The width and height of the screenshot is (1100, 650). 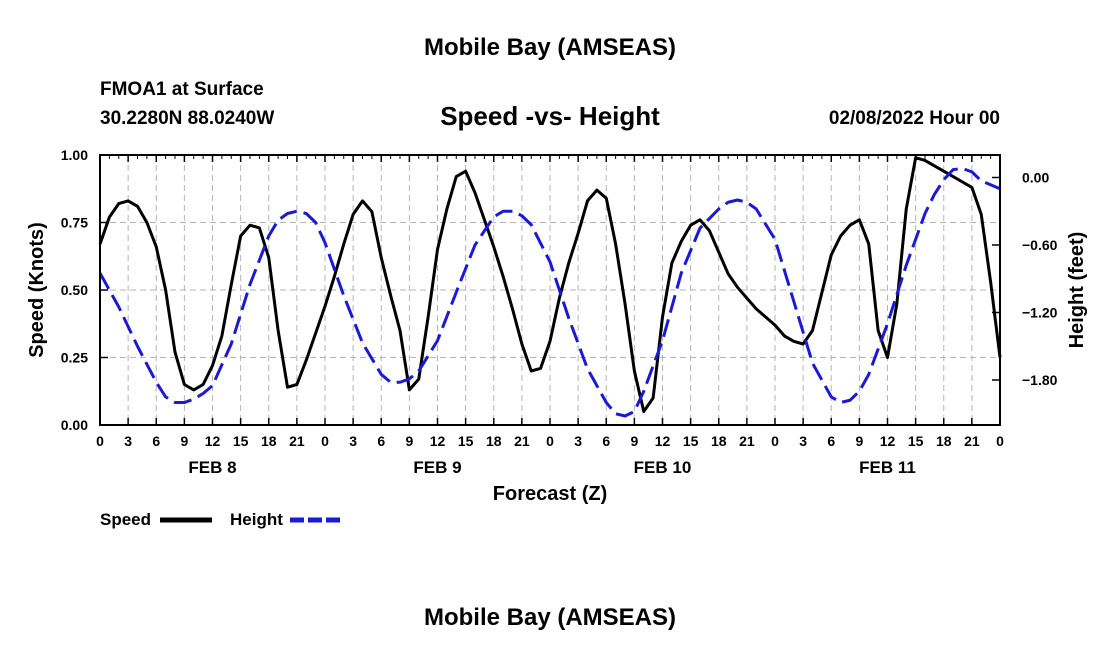 I want to click on footer-title: Mobile Bay (AMSEAS), so click(x=550, y=617).